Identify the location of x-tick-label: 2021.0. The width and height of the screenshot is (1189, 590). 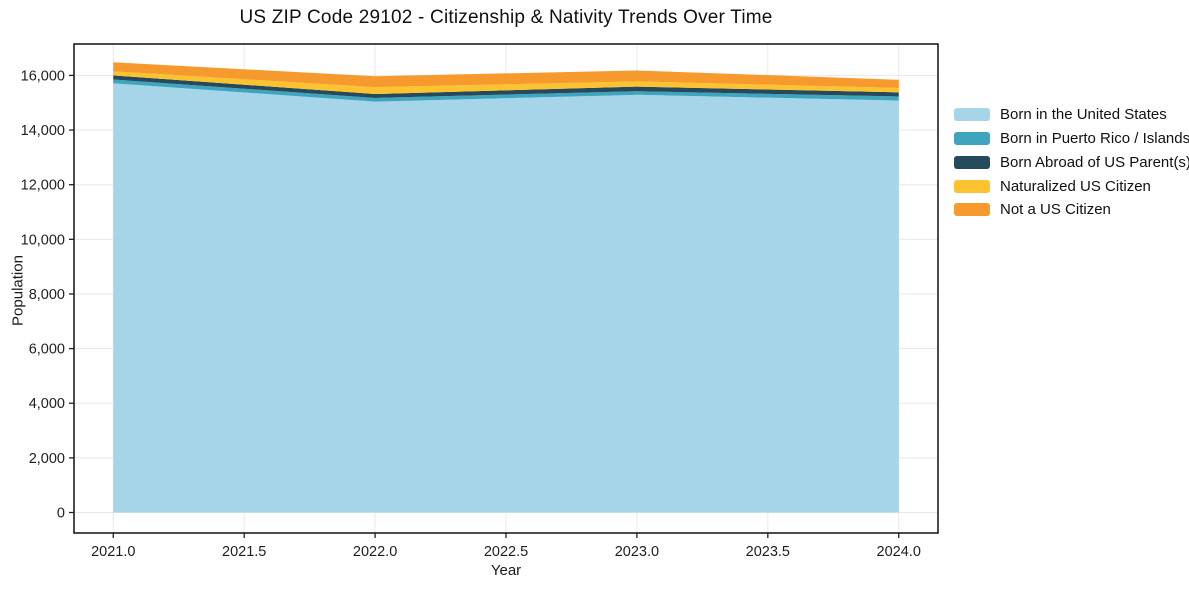
(113, 552).